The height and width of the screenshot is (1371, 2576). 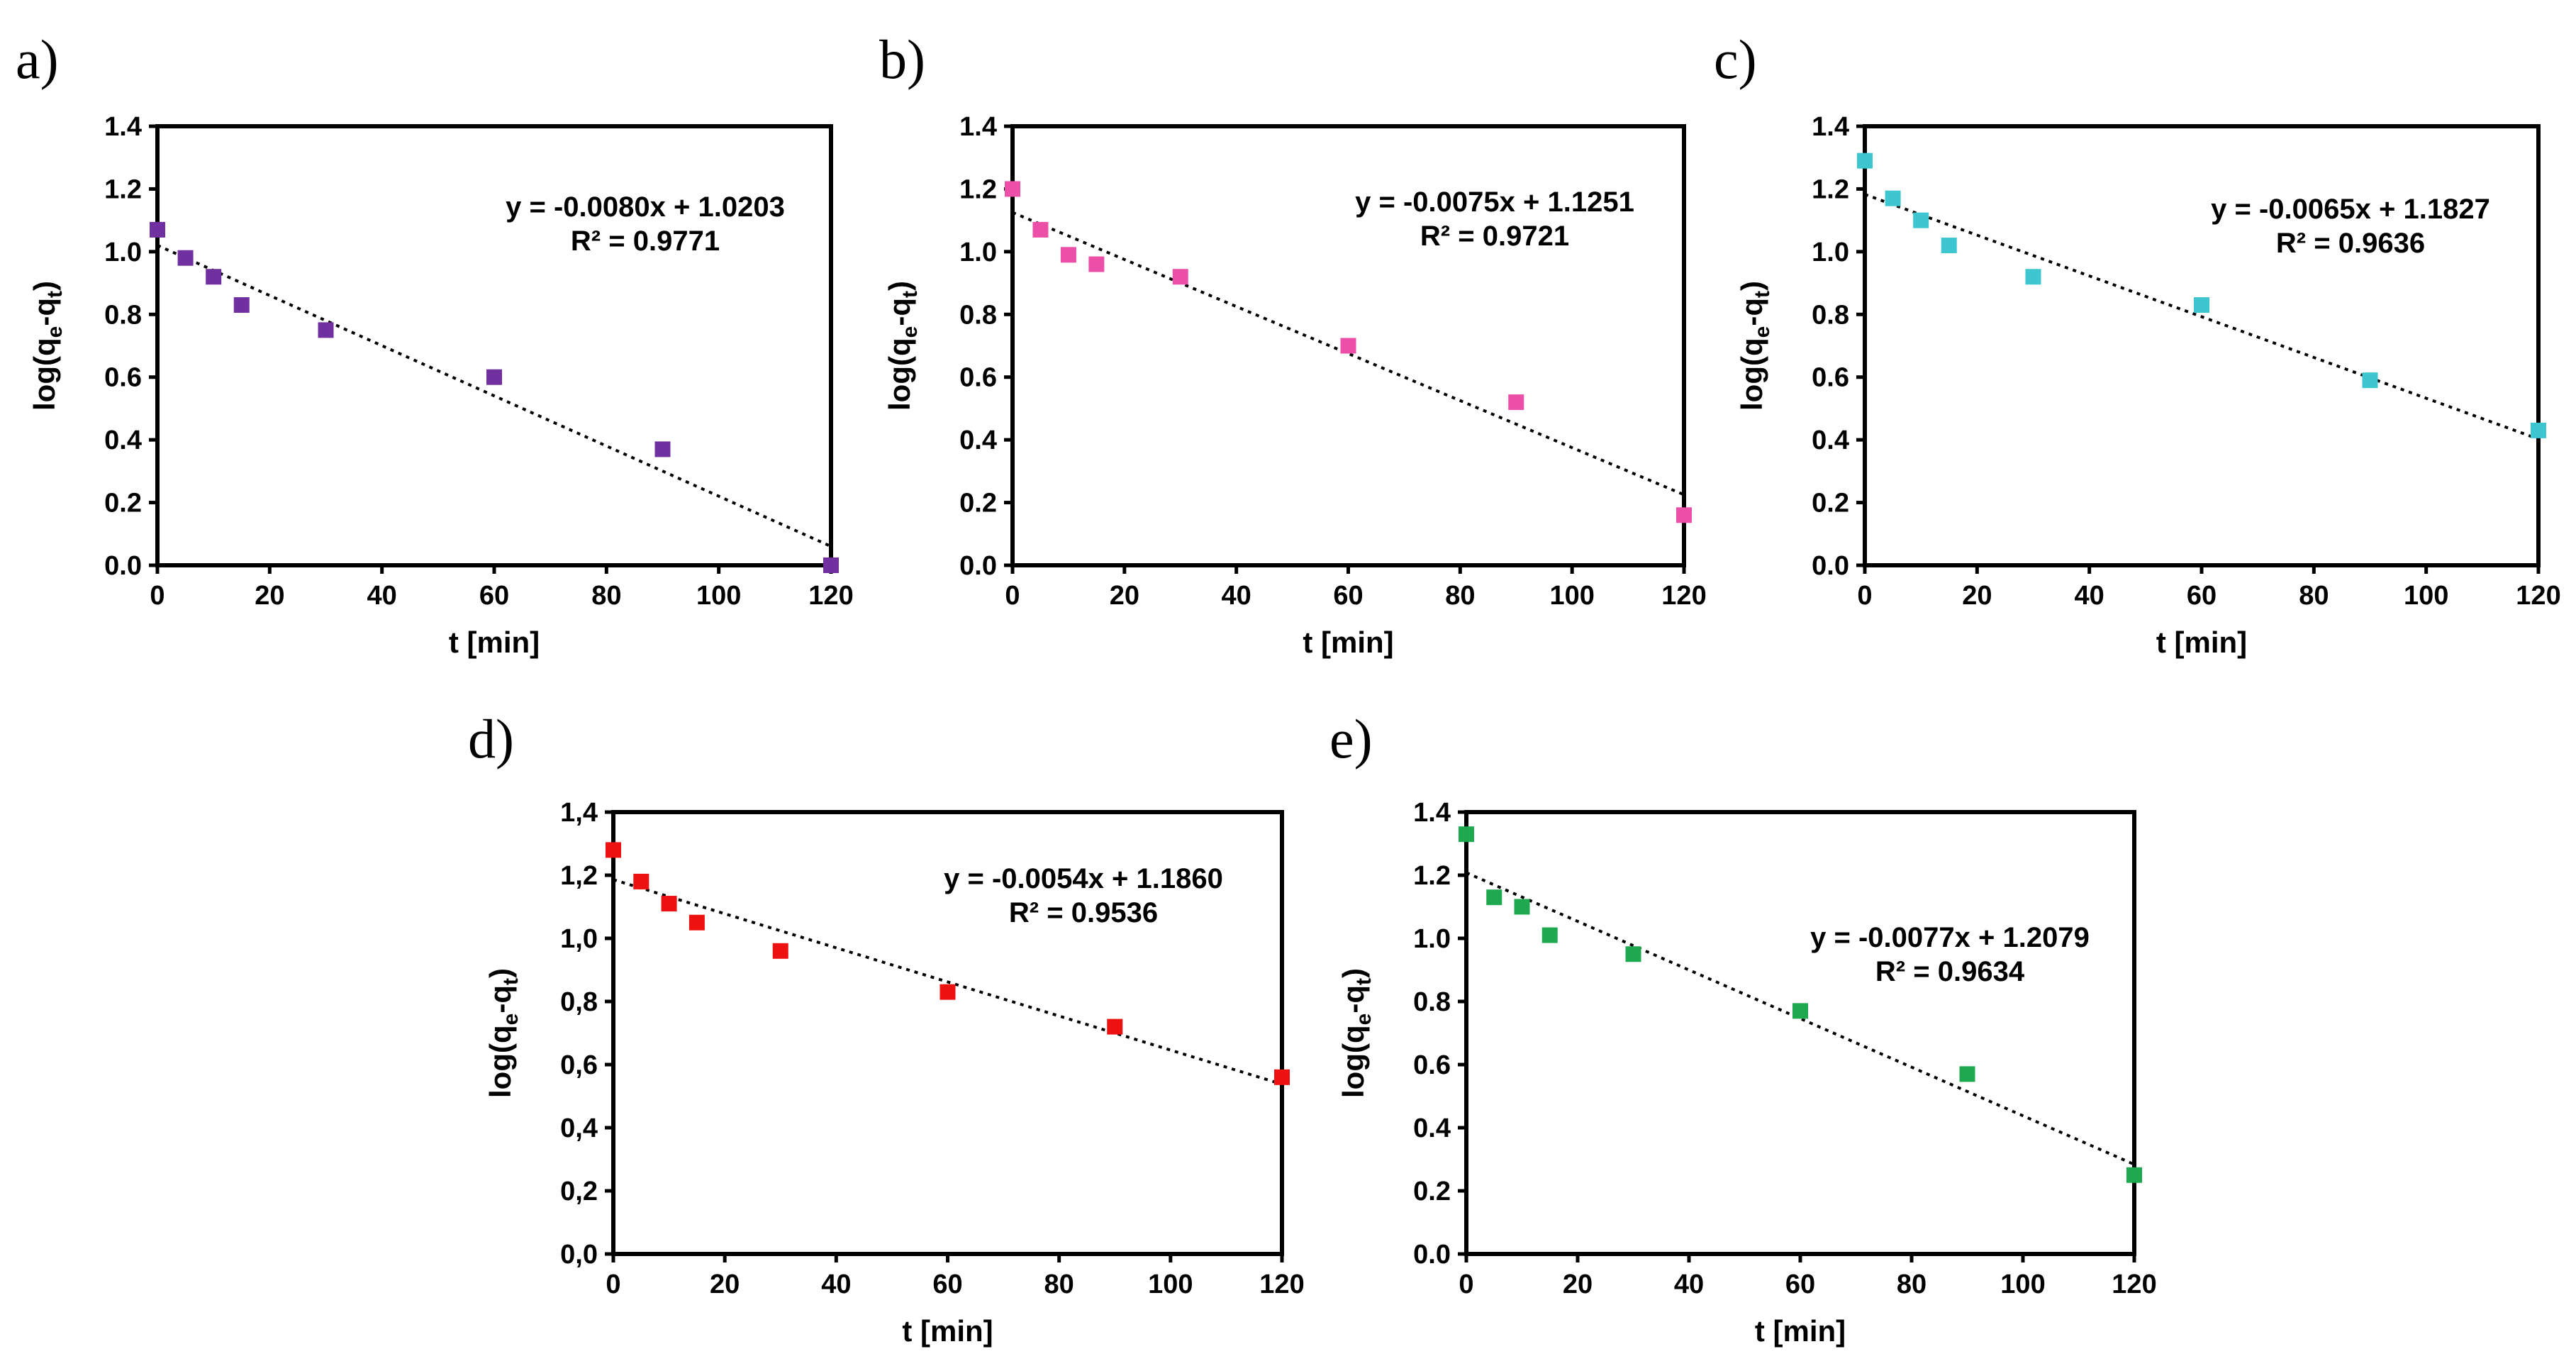 What do you see at coordinates (579, 1255) in the screenshot?
I see `y-tick-label: 0,0` at bounding box center [579, 1255].